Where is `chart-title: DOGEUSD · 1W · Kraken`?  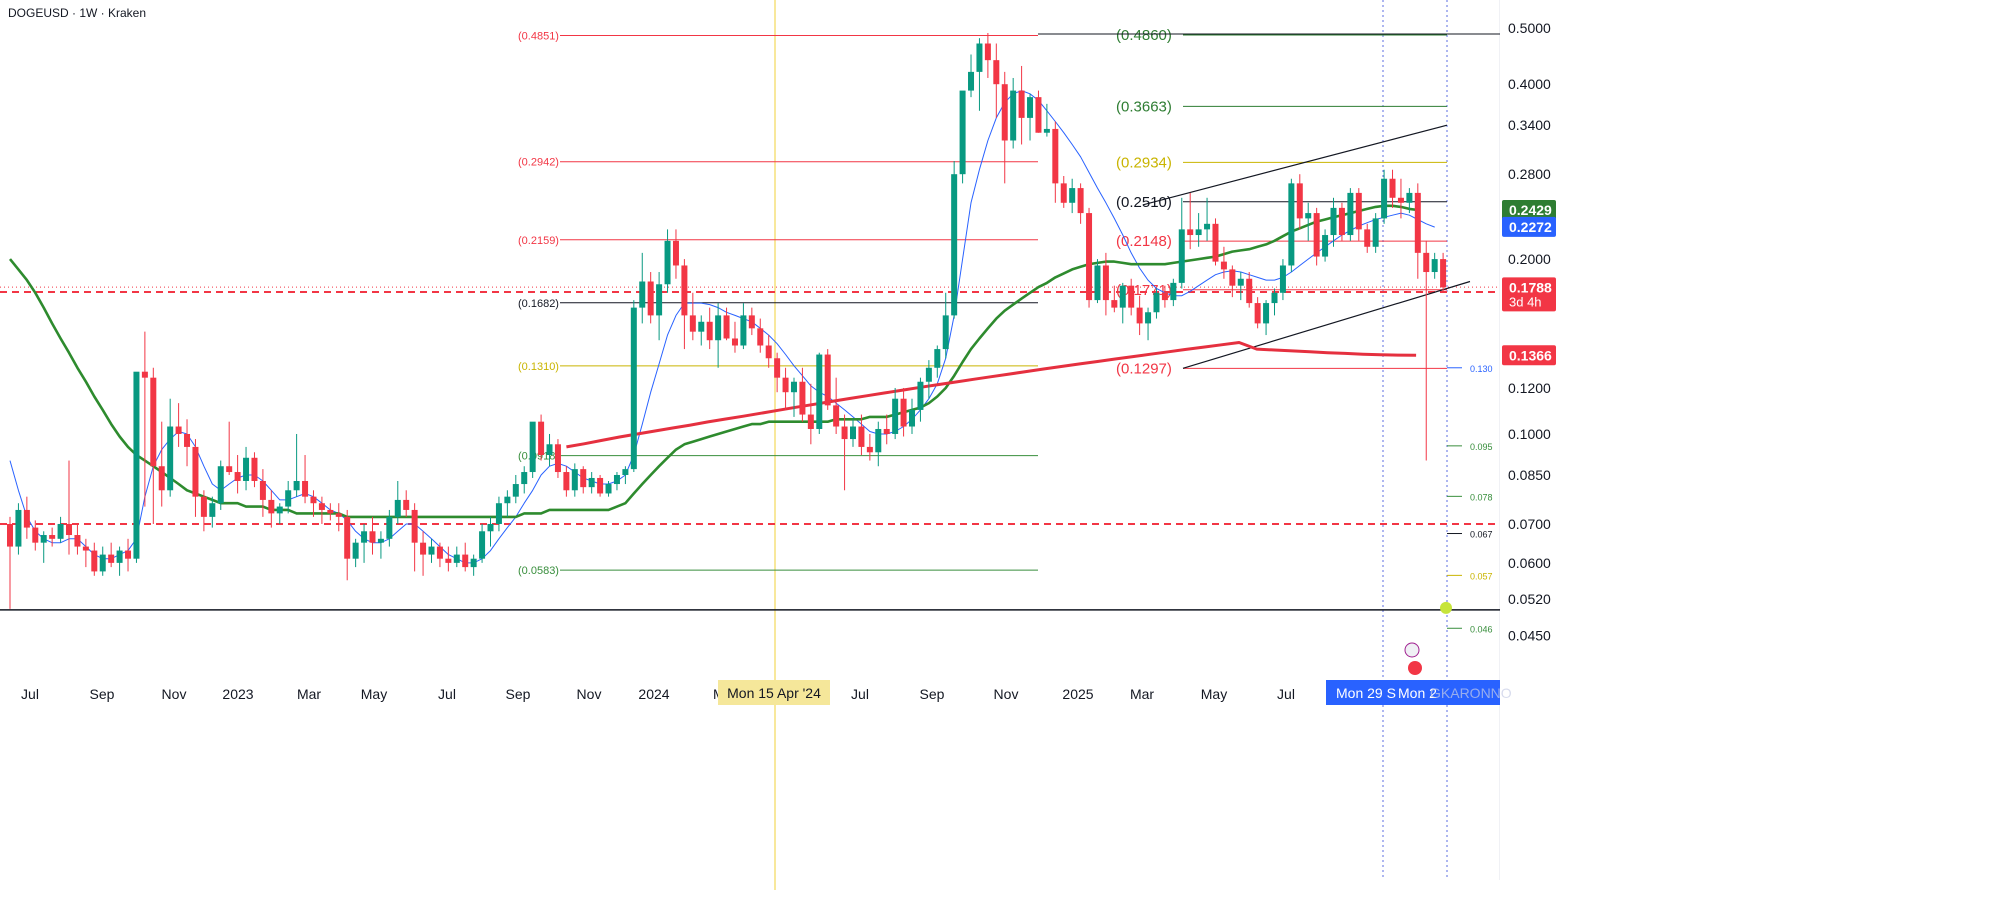
chart-title: DOGEUSD · 1W · Kraken is located at coordinates (77, 13).